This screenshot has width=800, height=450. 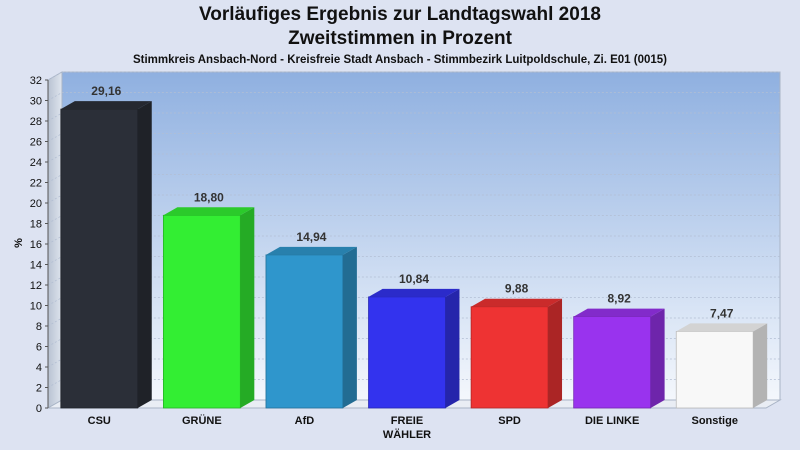 I want to click on bar-group: 9,88, so click(x=516, y=345).